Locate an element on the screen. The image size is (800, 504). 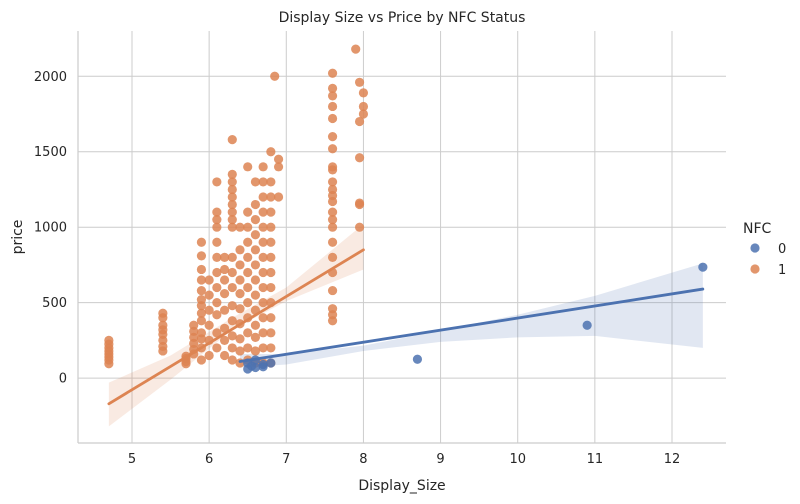
x-tick-label: 6 is located at coordinates (209, 459).